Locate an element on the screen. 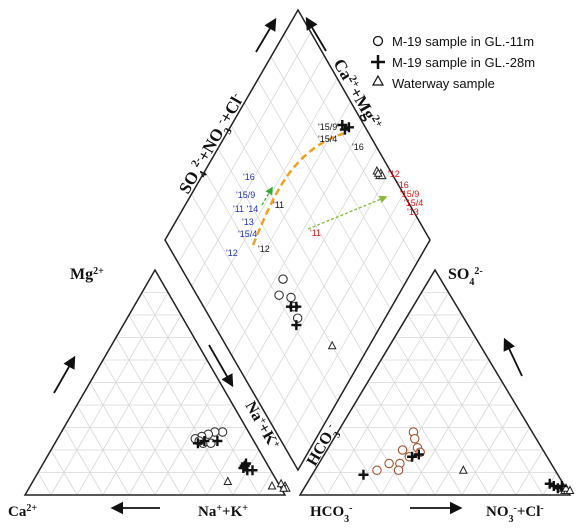 The height and width of the screenshot is (529, 585). legend-symbol-triangle is located at coordinates (378, 80).